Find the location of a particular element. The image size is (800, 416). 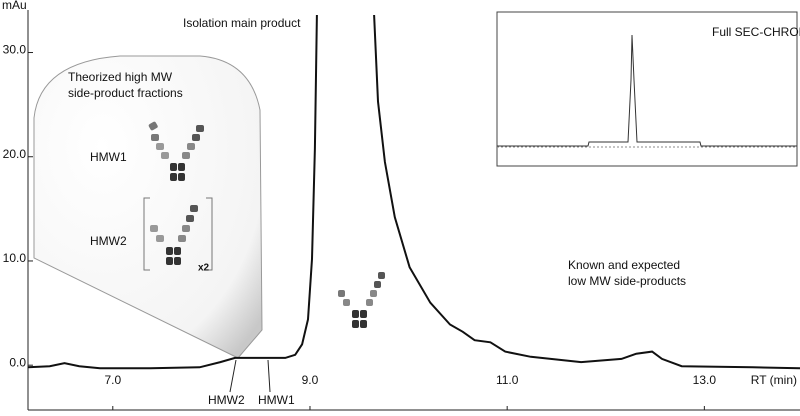

x-tick-label: 13.0 is located at coordinates (705, 380).